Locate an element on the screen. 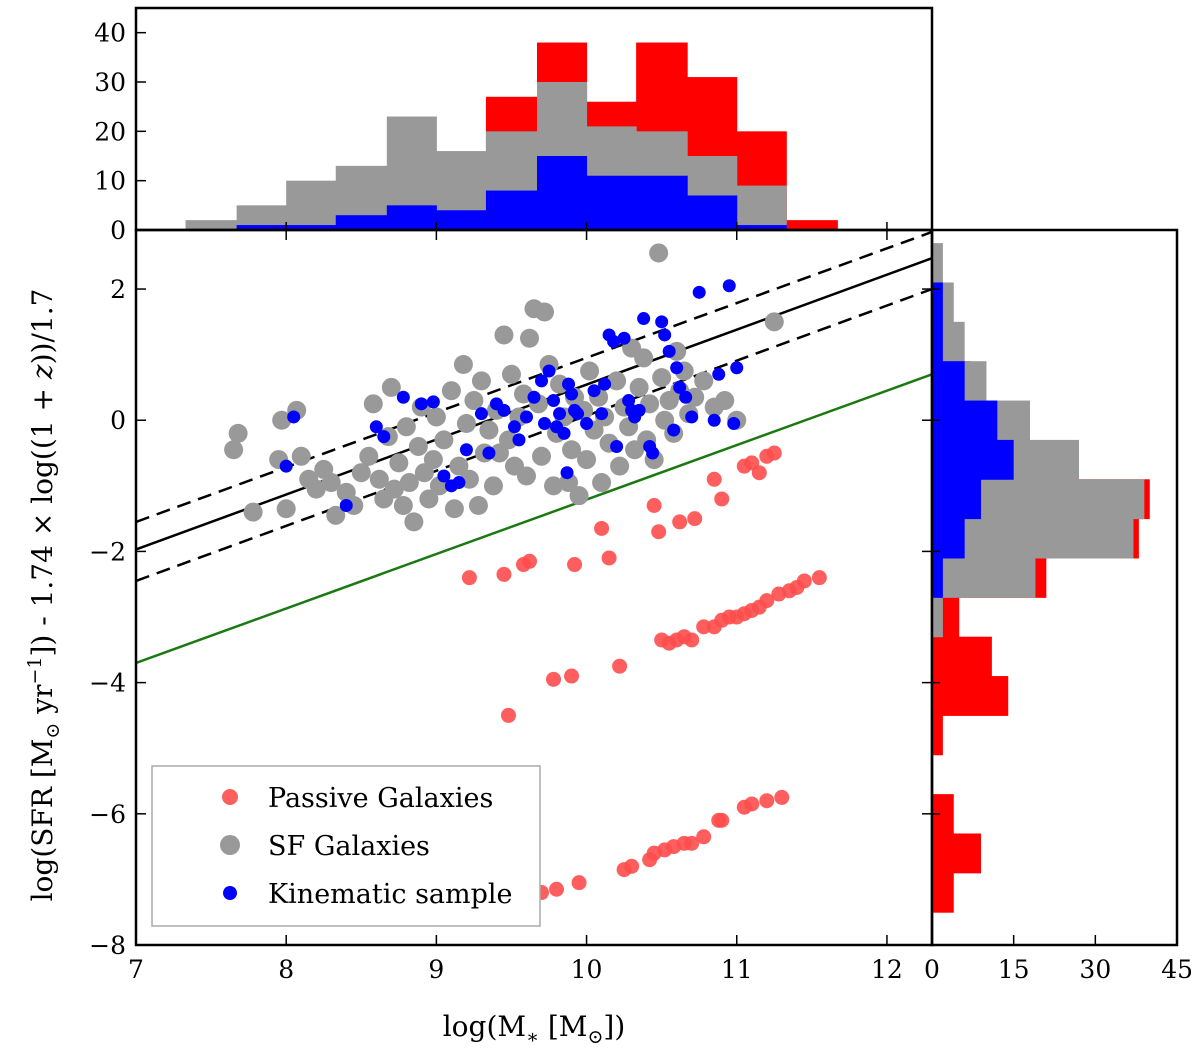 This screenshot has height=1049, width=1200. top-y-tick-label: 40 is located at coordinates (110, 33).